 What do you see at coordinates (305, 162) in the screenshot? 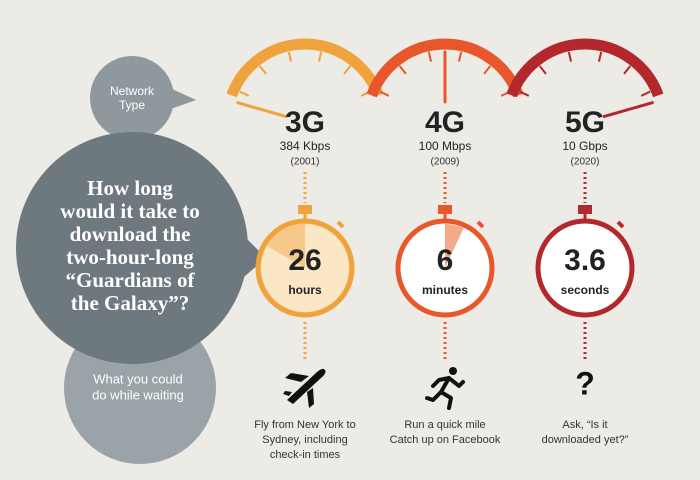
I see `year: (2001)` at bounding box center [305, 162].